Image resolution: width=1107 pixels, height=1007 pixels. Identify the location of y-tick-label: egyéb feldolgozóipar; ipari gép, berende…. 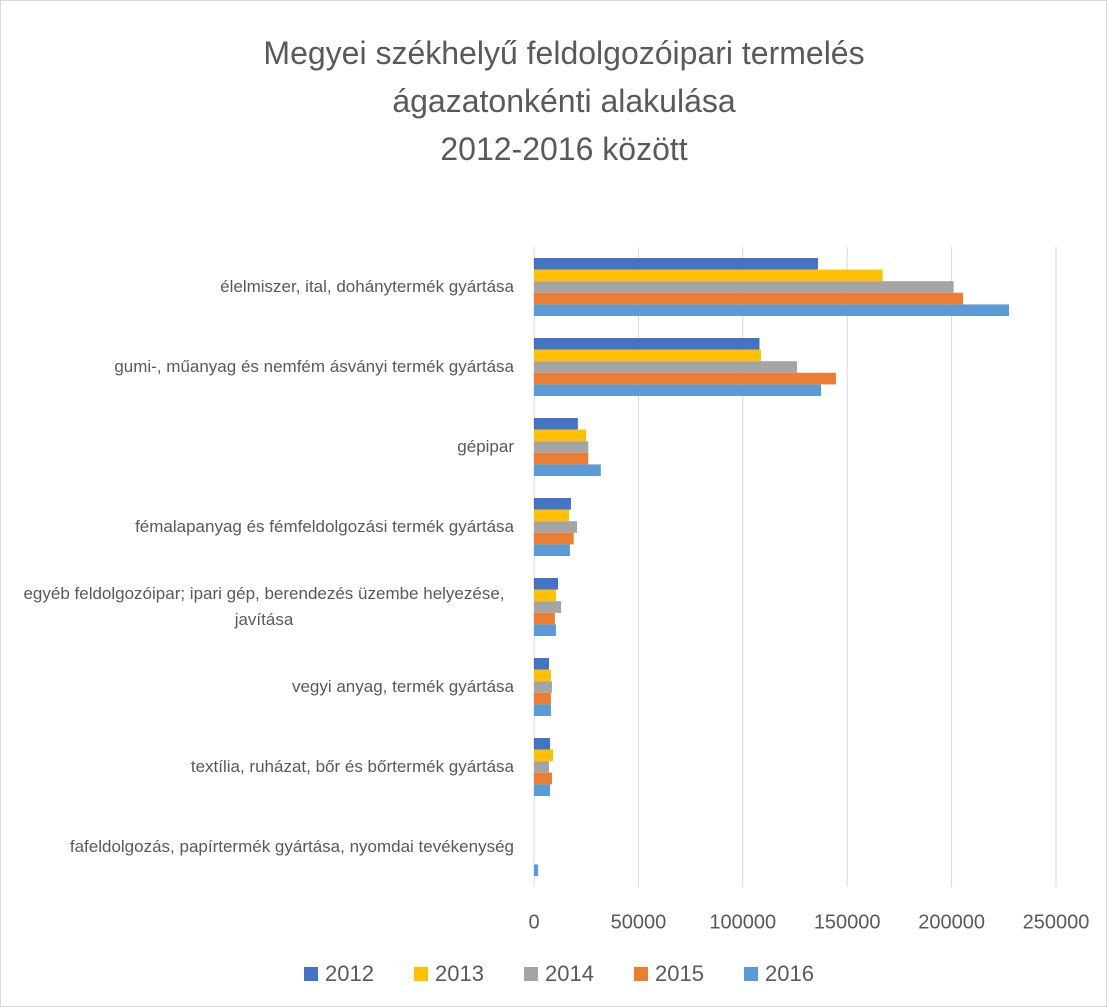
(264, 606).